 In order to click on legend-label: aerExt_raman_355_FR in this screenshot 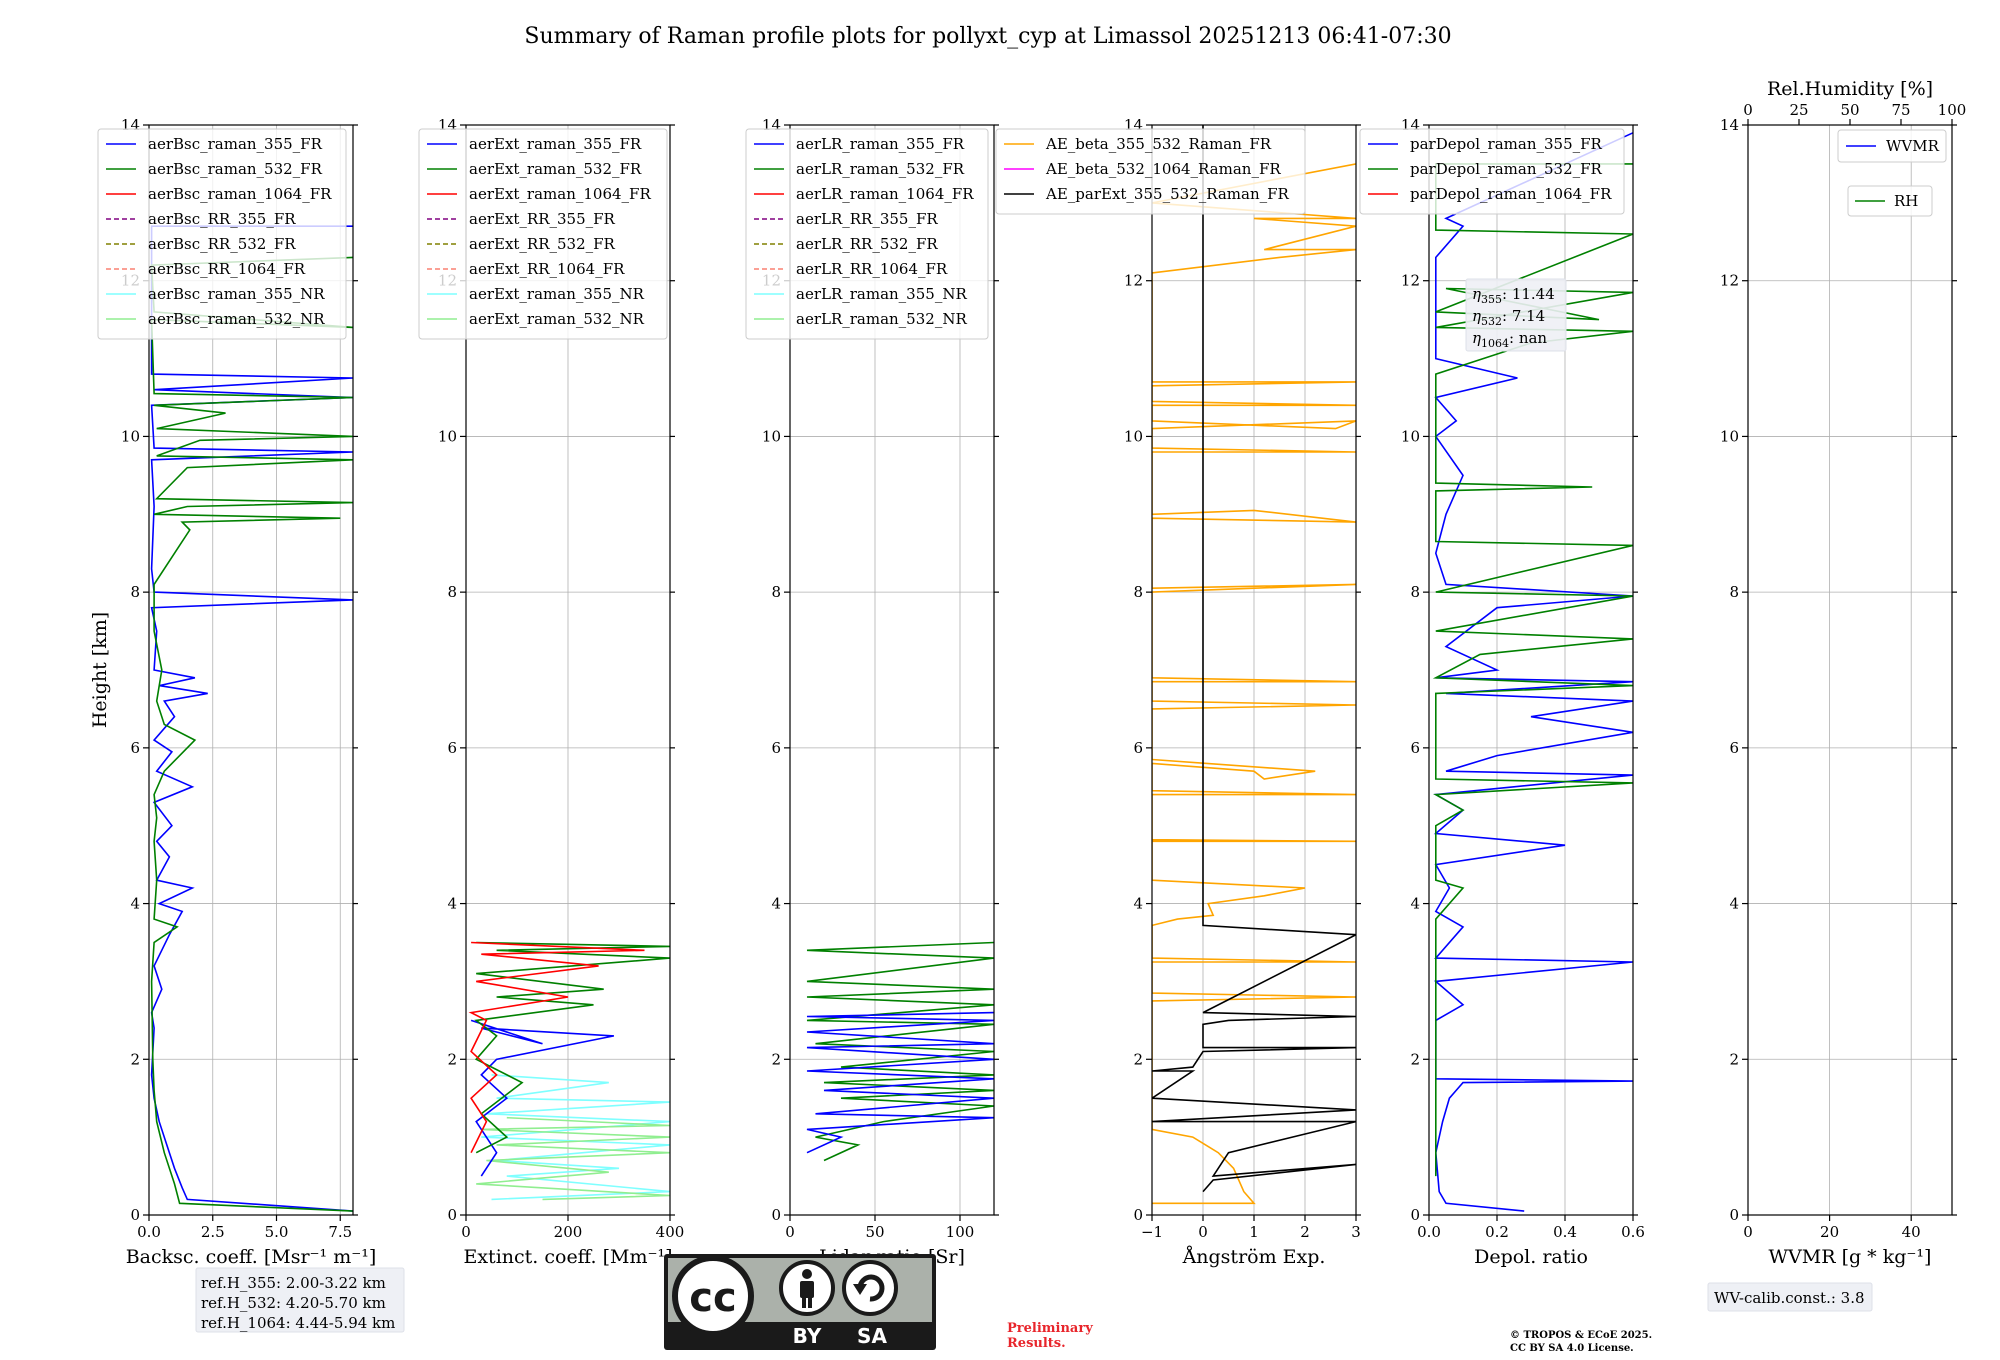, I will do `click(555, 144)`.